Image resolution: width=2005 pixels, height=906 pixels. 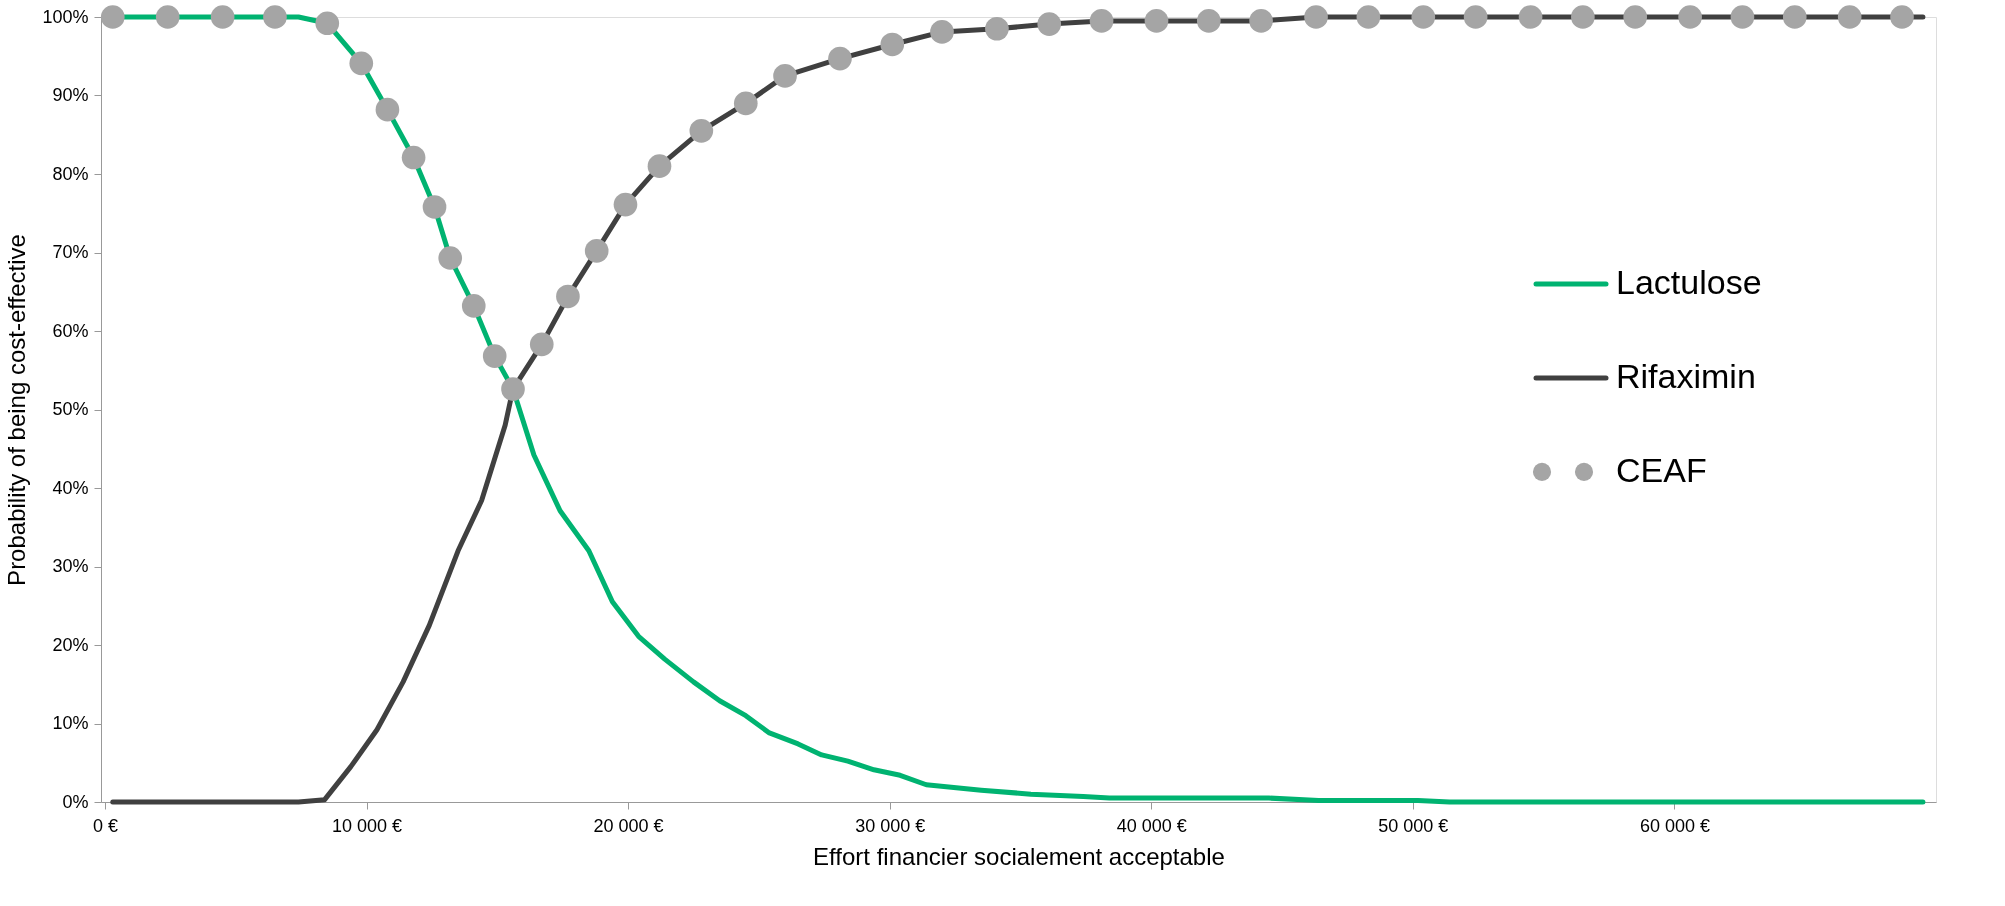 I want to click on x-tick-label: 40 000 €, so click(x=1151, y=825).